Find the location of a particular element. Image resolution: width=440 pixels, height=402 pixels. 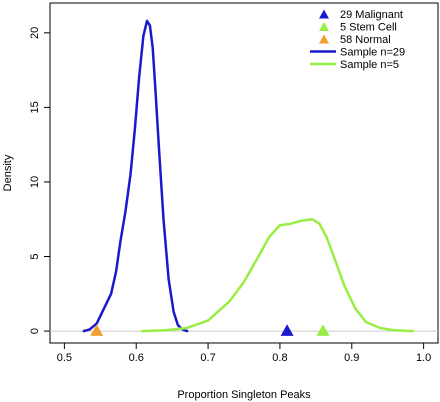

x-tick-label-4: 0.9 is located at coordinates (351, 358).